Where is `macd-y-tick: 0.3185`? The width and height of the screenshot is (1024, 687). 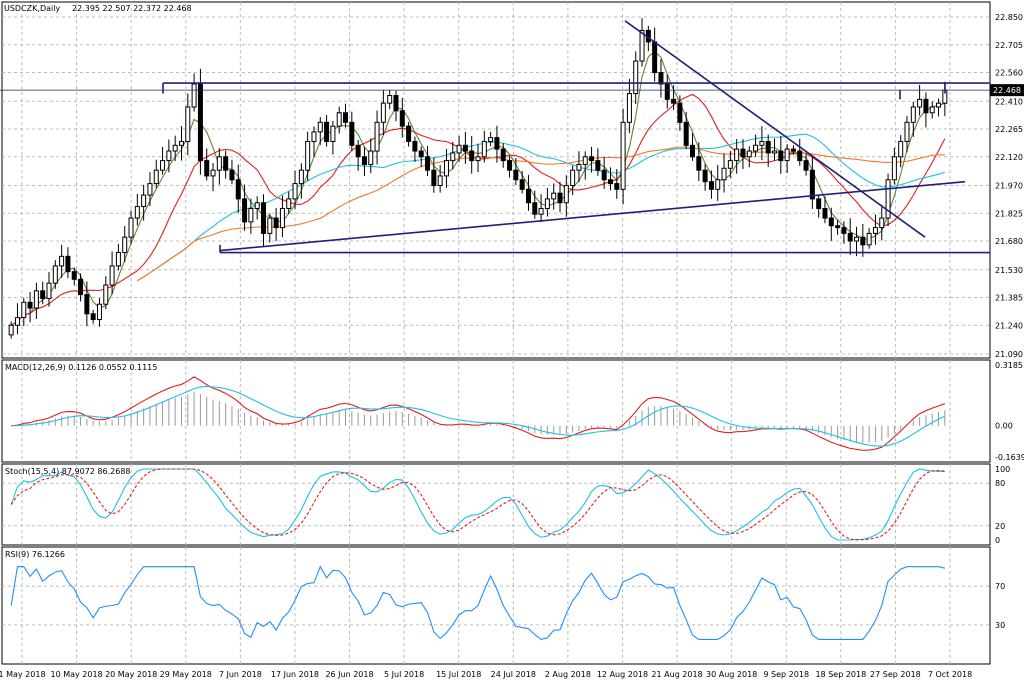 macd-y-tick: 0.3185 is located at coordinates (1009, 365).